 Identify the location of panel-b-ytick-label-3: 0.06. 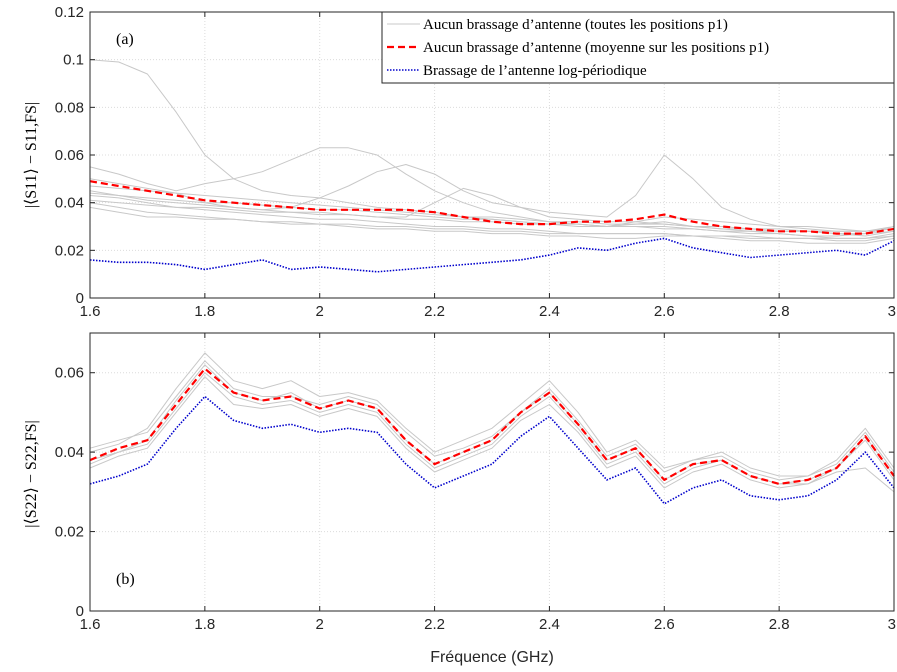
(69, 373).